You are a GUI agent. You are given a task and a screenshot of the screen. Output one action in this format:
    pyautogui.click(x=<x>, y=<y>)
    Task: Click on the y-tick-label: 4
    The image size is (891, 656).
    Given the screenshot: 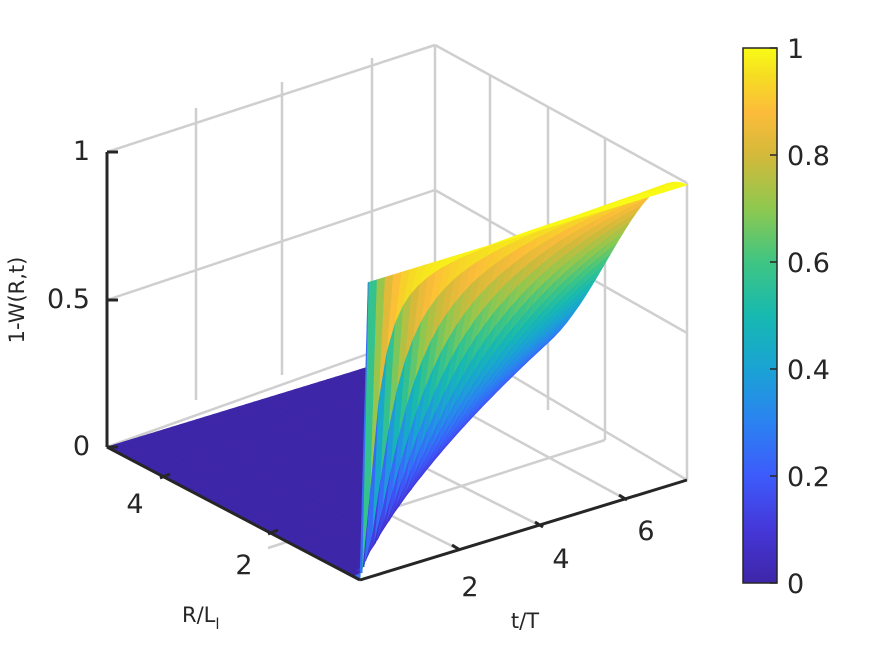 What is the action you would take?
    pyautogui.click(x=134, y=504)
    